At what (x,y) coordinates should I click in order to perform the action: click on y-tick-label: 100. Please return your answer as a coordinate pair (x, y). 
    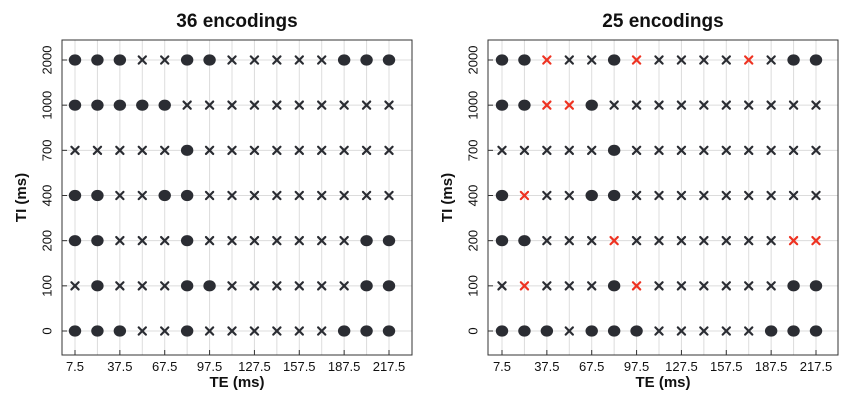
    Looking at the image, I should click on (472, 286).